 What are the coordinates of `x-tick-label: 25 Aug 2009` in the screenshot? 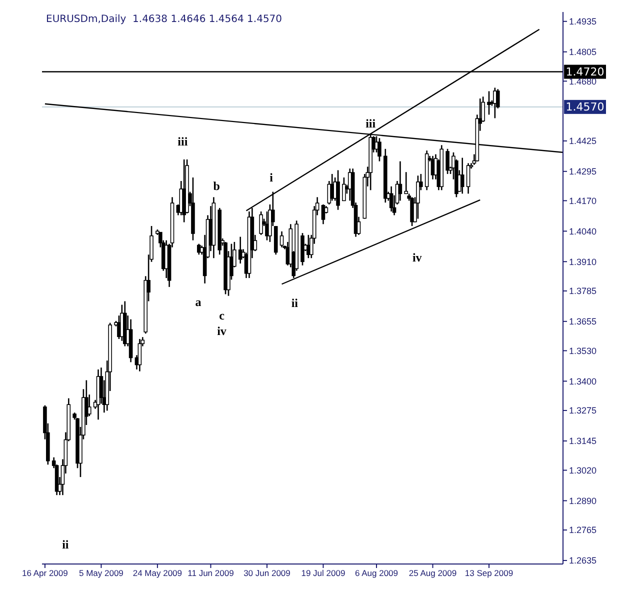 It's located at (432, 573).